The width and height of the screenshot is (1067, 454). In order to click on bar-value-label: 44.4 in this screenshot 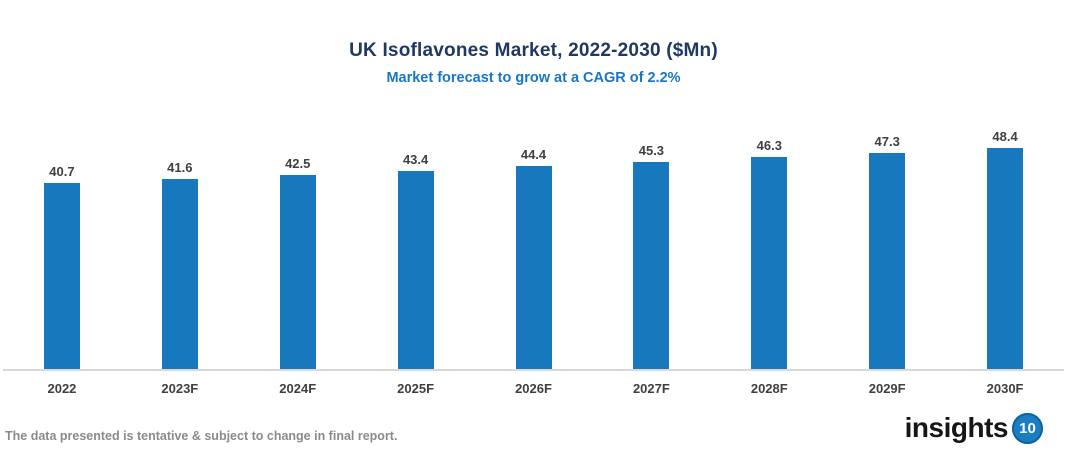, I will do `click(533, 154)`.